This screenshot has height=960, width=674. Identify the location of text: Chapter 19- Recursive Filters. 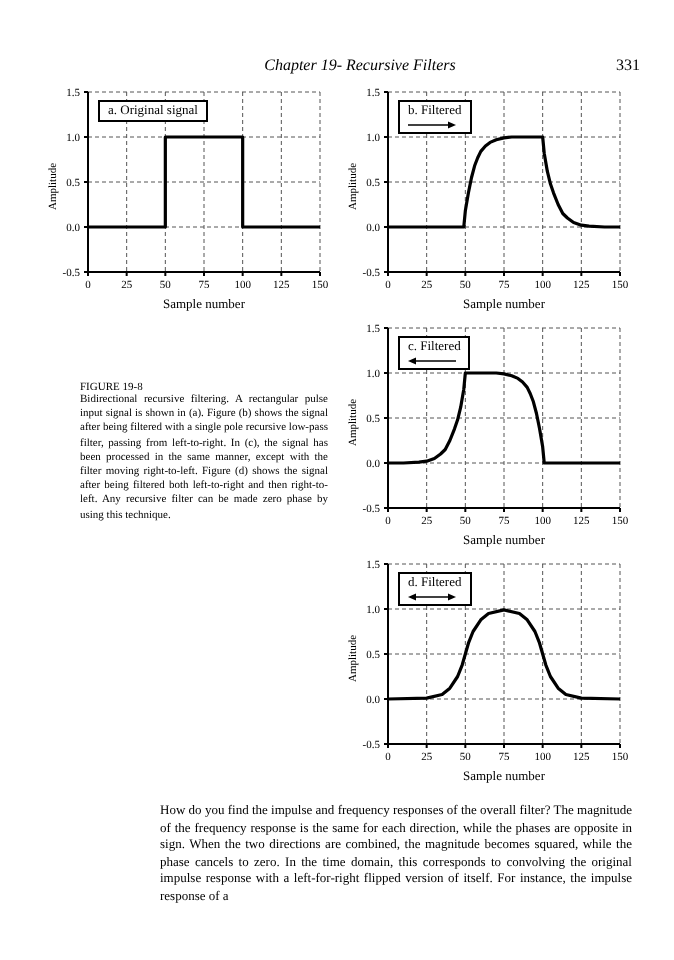
(360, 65).